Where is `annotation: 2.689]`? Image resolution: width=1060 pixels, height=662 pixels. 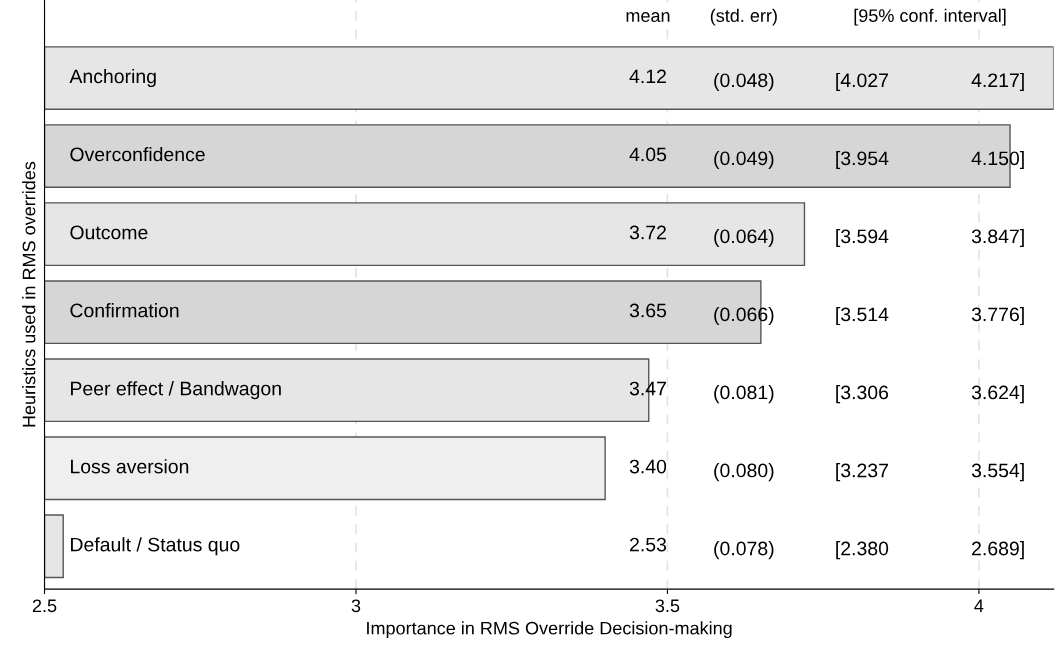 annotation: 2.689] is located at coordinates (998, 550).